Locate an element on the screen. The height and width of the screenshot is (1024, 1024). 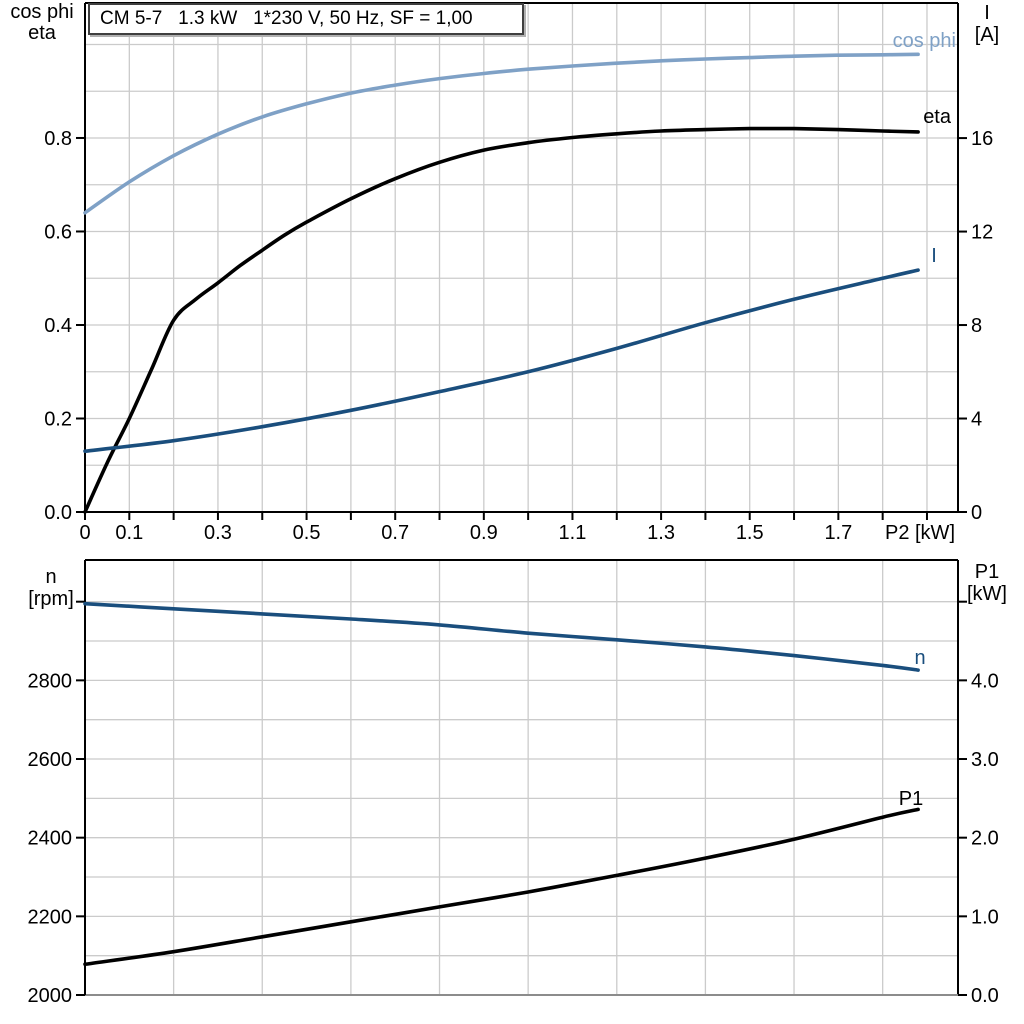
x-tick-label: 0.5 is located at coordinates (307, 533).